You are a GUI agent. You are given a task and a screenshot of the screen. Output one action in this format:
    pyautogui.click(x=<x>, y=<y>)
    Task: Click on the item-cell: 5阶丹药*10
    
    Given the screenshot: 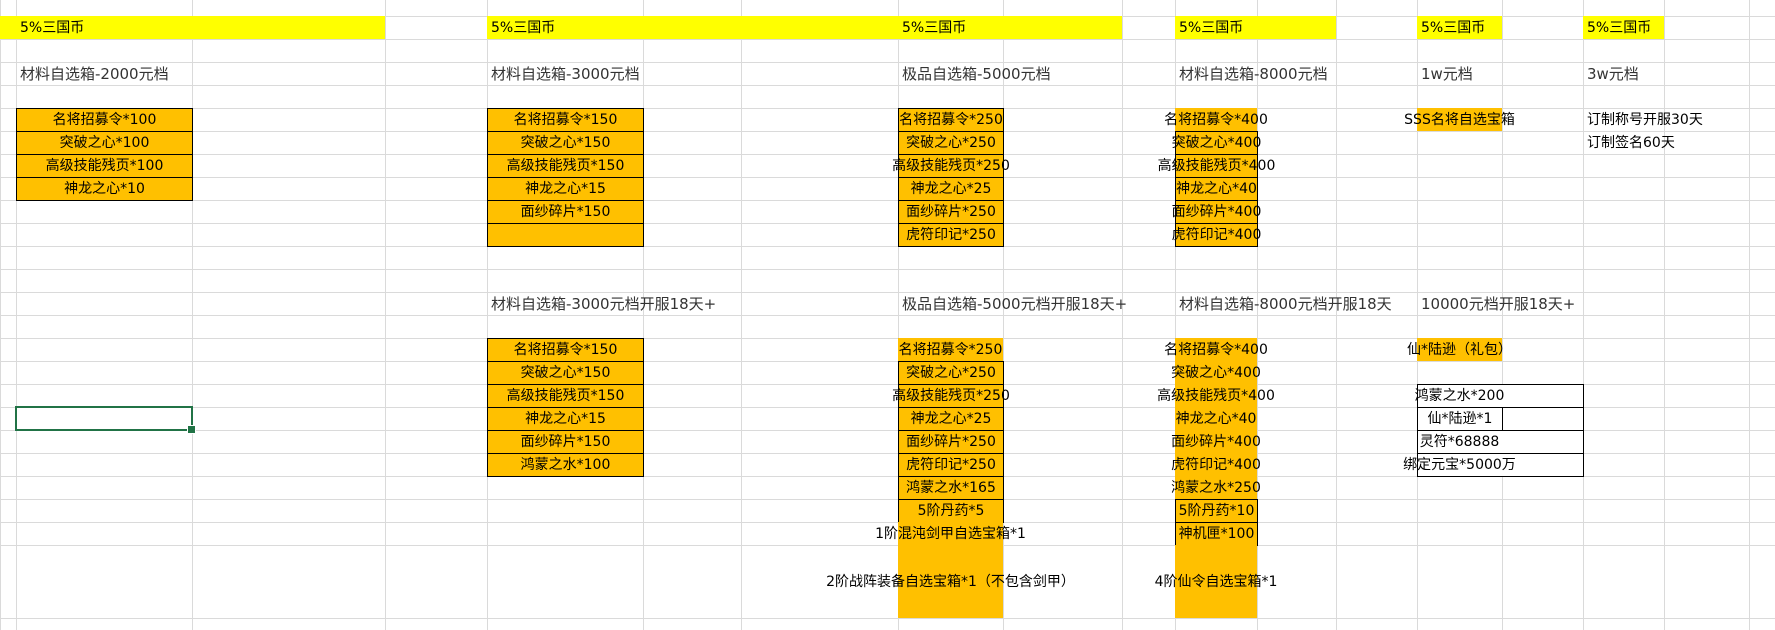 What is the action you would take?
    pyautogui.click(x=1216, y=511)
    